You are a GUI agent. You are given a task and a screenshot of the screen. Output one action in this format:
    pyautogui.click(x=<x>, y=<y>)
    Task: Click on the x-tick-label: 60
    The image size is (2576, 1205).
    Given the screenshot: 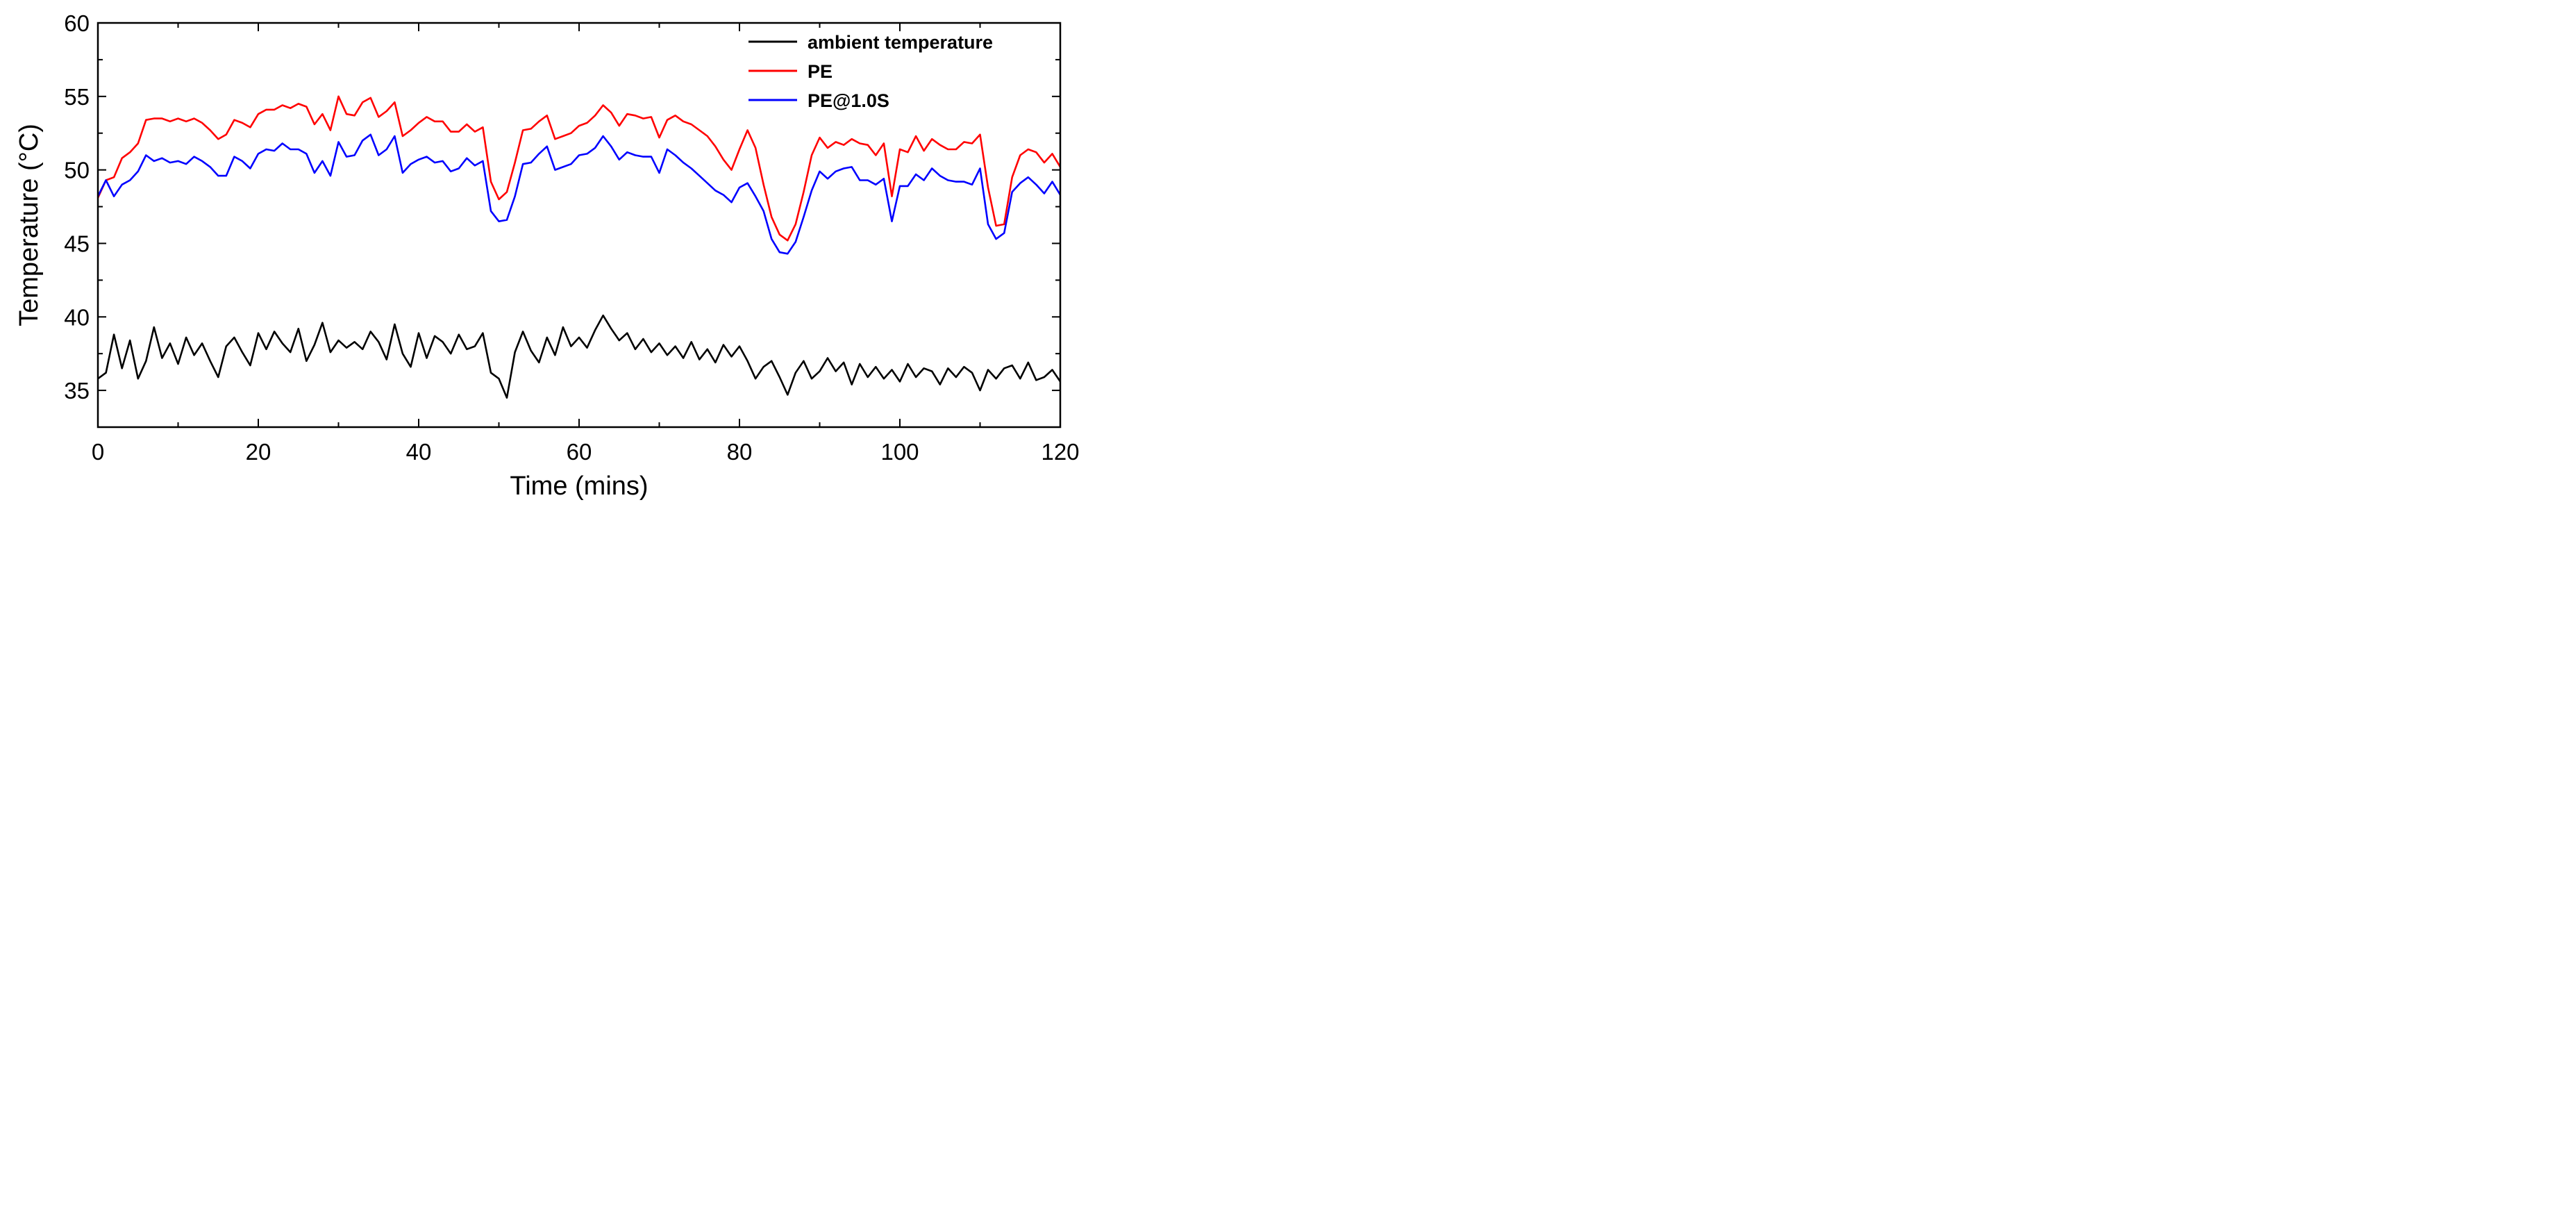 What is the action you would take?
    pyautogui.click(x=579, y=452)
    